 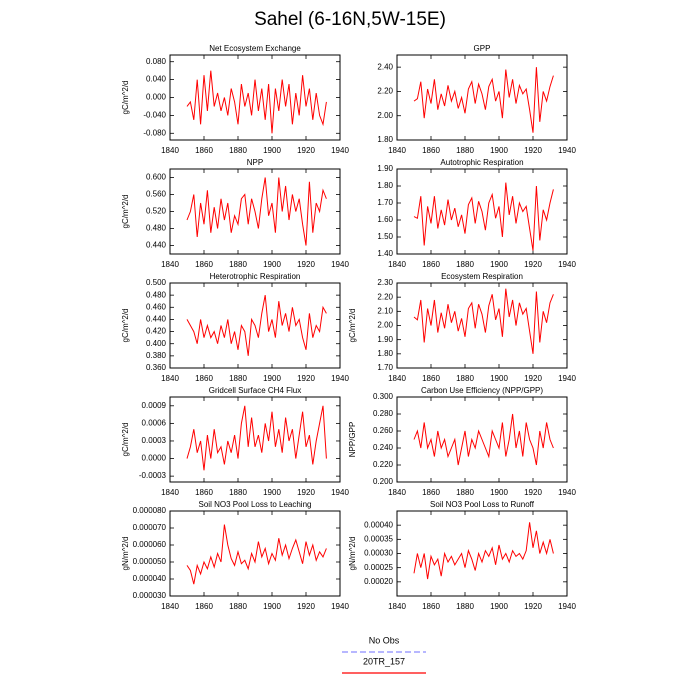 What do you see at coordinates (383, 464) in the screenshot?
I see `y-tick-label: 0.220` at bounding box center [383, 464].